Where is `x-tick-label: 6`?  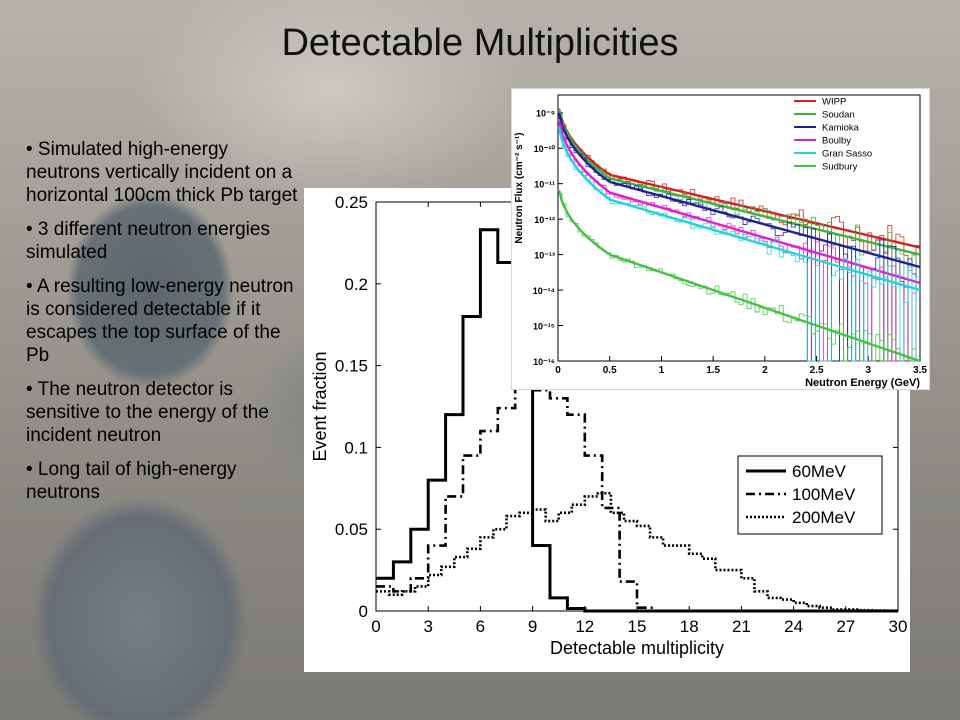 x-tick-label: 6 is located at coordinates (480, 626).